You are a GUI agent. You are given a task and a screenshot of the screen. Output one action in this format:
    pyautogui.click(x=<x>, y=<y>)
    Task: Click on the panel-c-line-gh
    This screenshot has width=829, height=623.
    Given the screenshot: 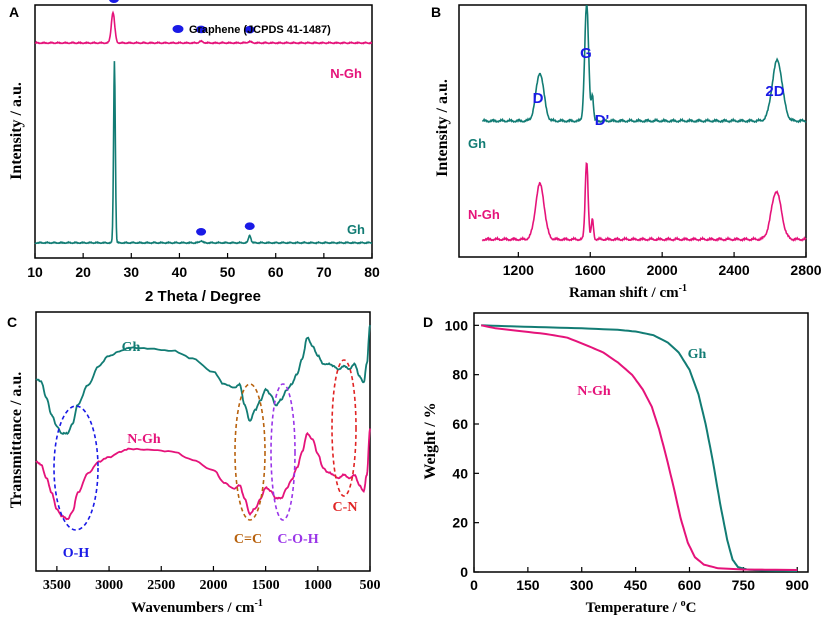 What is the action you would take?
    pyautogui.click(x=203, y=380)
    